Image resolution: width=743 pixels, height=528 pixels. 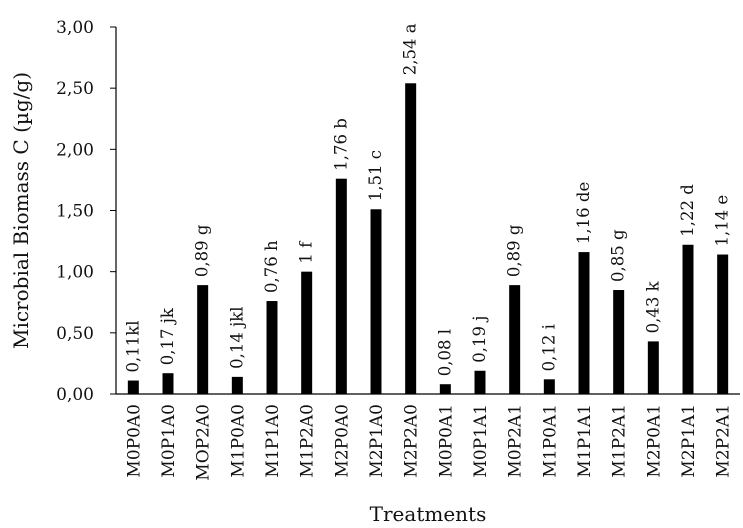 What do you see at coordinates (516, 441) in the screenshot?
I see `x-tick-label: M0P2A1` at bounding box center [516, 441].